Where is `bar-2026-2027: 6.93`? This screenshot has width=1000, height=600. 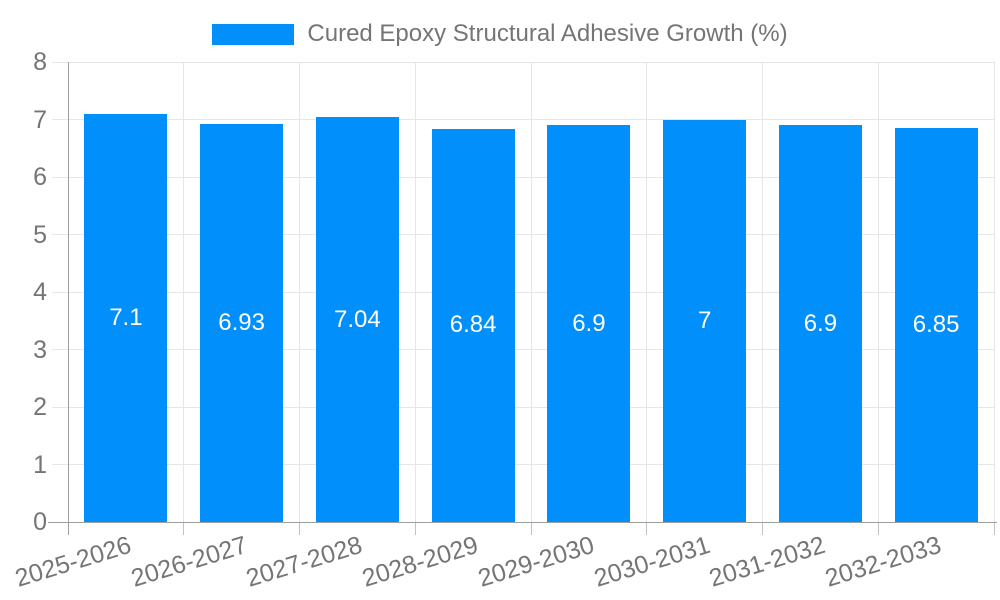
bar-2026-2027: 6.93 is located at coordinates (242, 322).